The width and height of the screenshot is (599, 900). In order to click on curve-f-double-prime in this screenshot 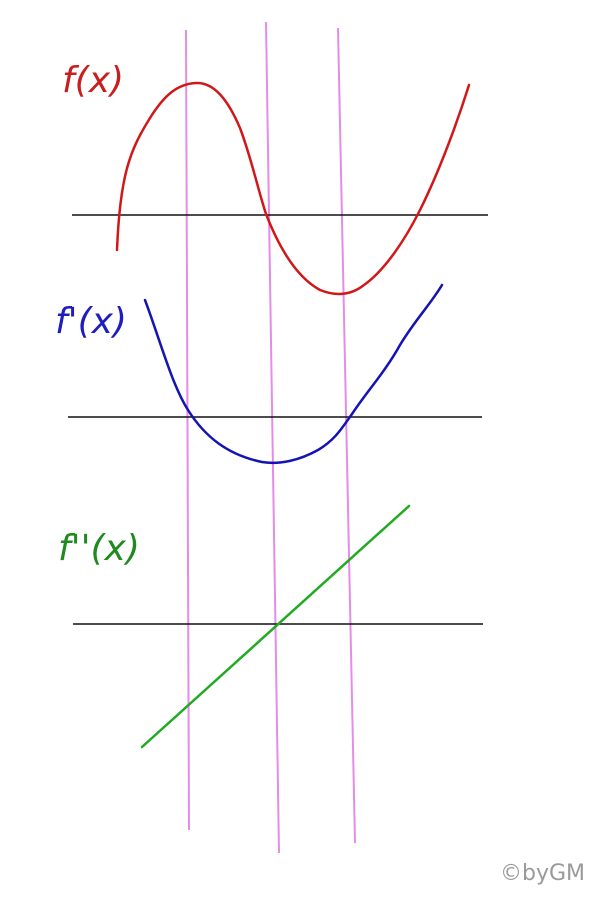, I will do `click(275, 626)`.